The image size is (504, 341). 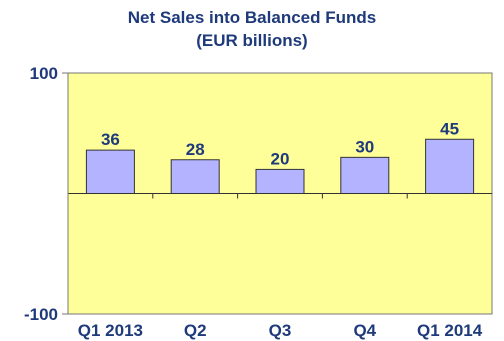 I want to click on bar-q1-2014, so click(x=450, y=166).